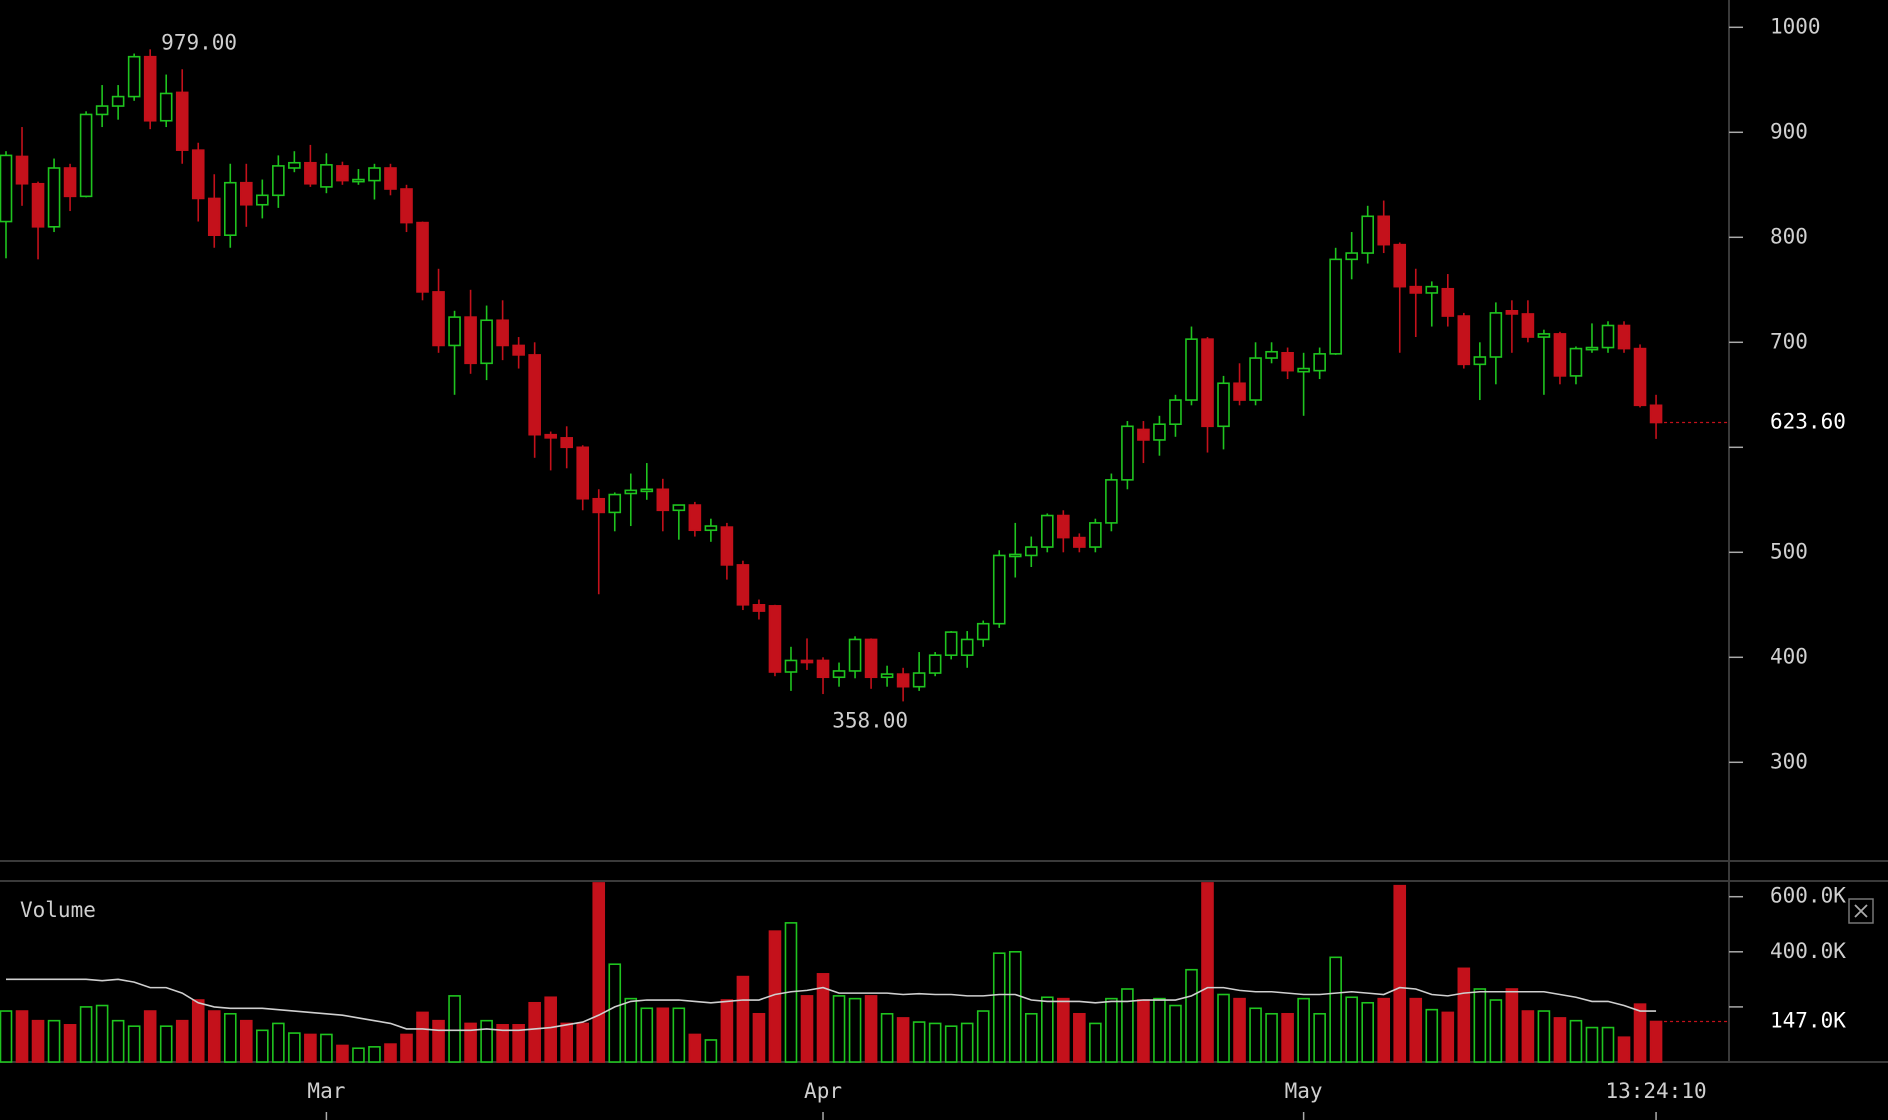 The width and height of the screenshot is (1888, 1120). I want to click on close-button, so click(1861, 911).